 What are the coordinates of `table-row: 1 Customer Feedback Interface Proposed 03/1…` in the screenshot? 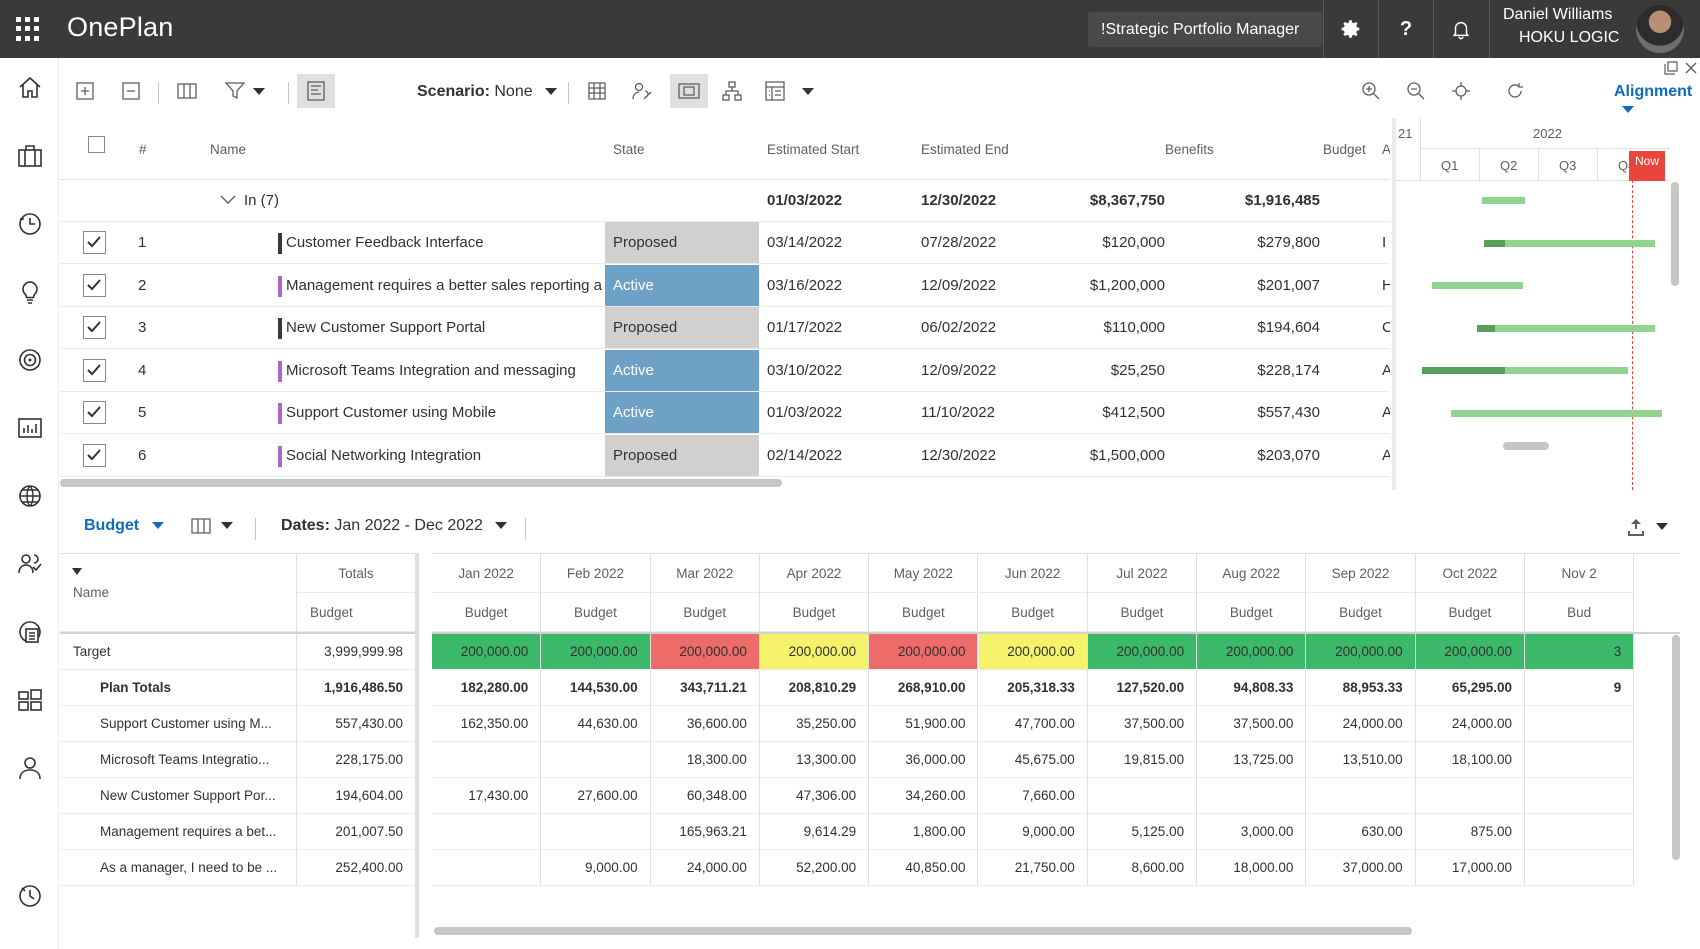 It's located at (725, 243).